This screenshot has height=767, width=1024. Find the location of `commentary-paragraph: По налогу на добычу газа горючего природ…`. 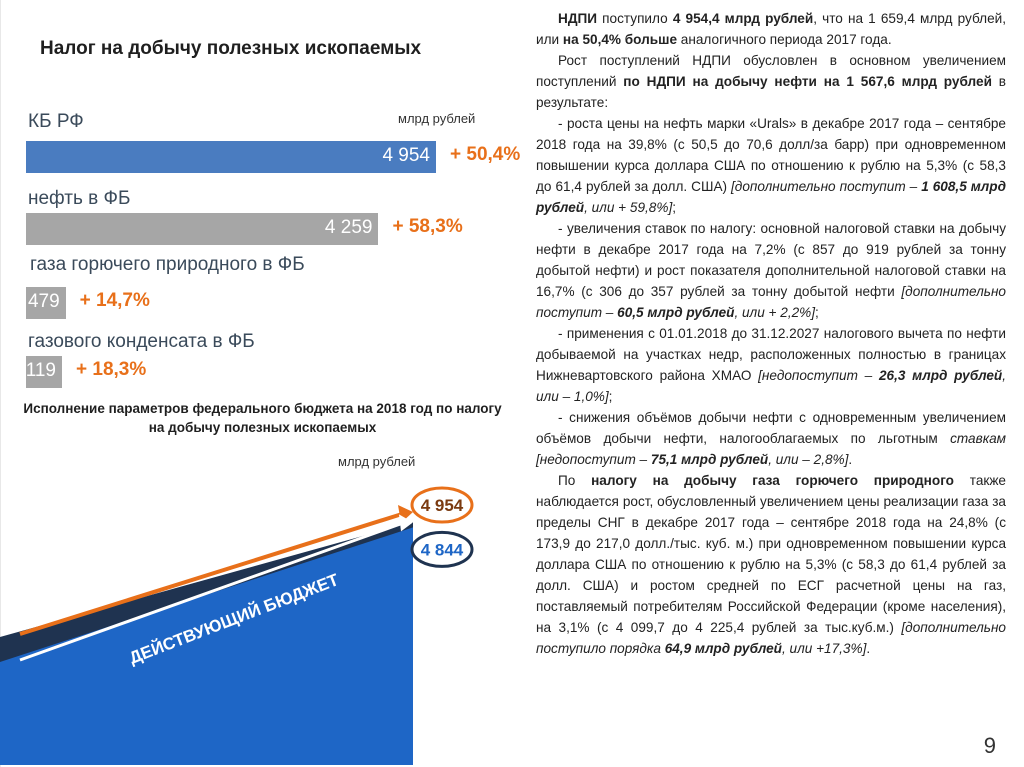

commentary-paragraph: По налогу на добычу газа горючего природ… is located at coordinates (771, 564).